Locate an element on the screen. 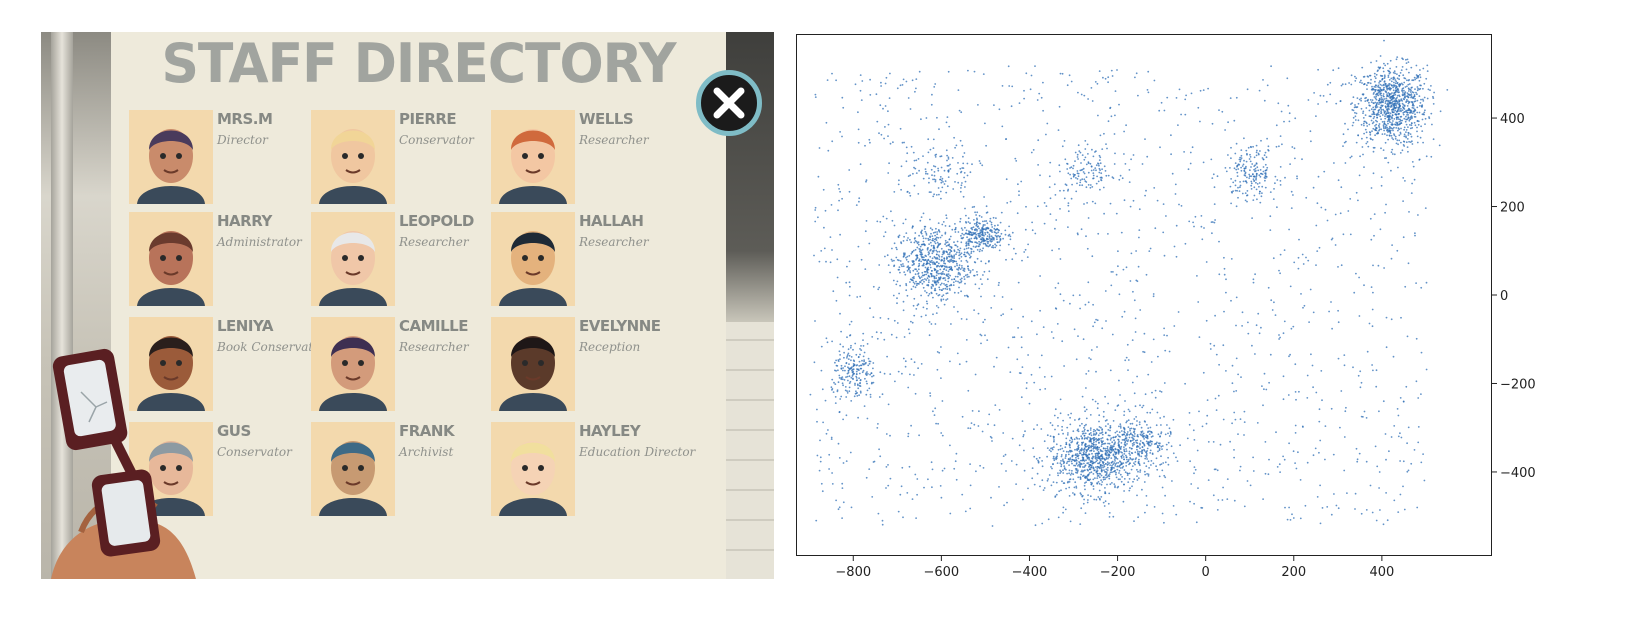 Image resolution: width=1648 pixels, height=626 pixels. portrait-evelynne-icon is located at coordinates (533, 364).